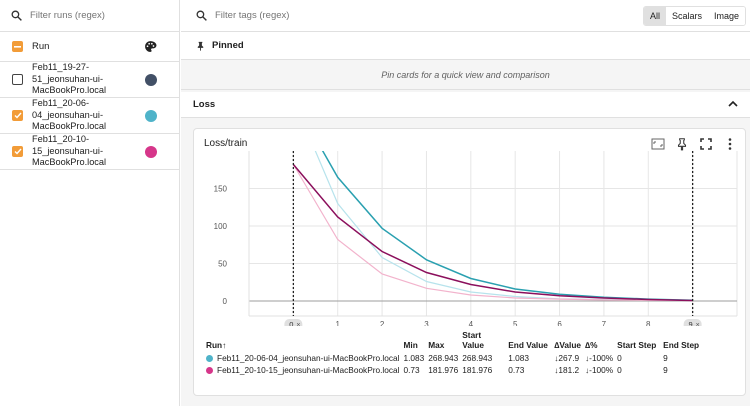  I want to click on chevron-up-icon, so click(733, 103).